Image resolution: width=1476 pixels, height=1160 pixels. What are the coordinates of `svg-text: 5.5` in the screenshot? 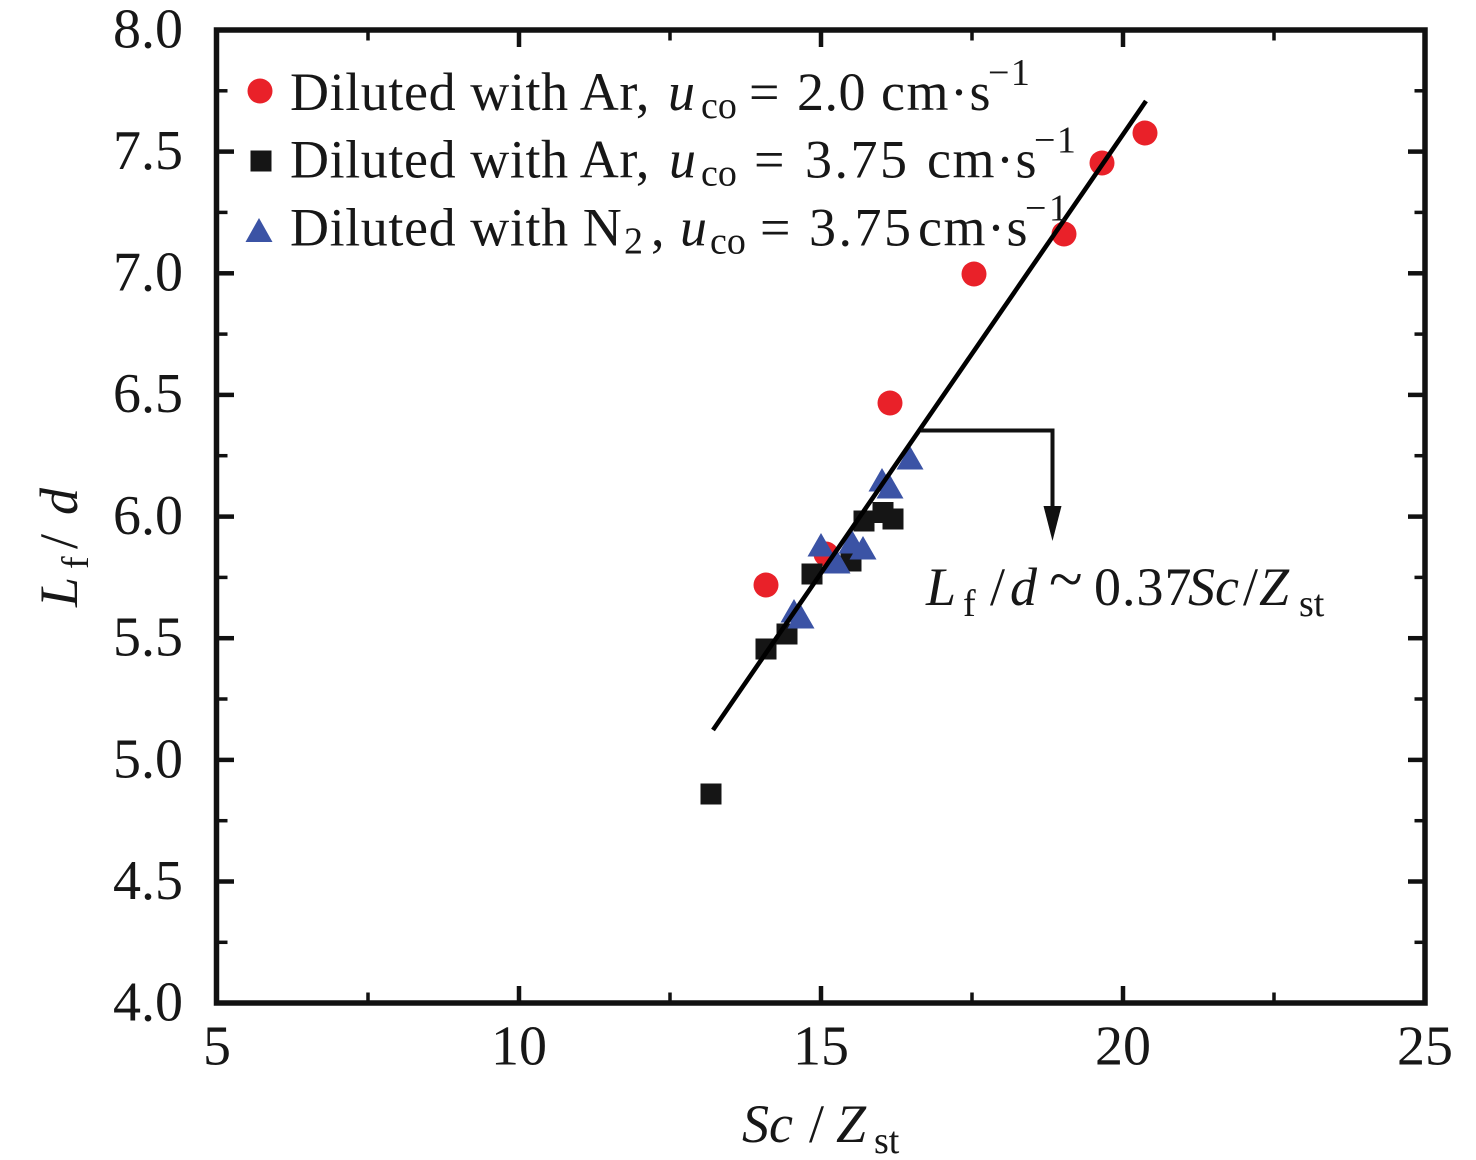 It's located at (148, 638).